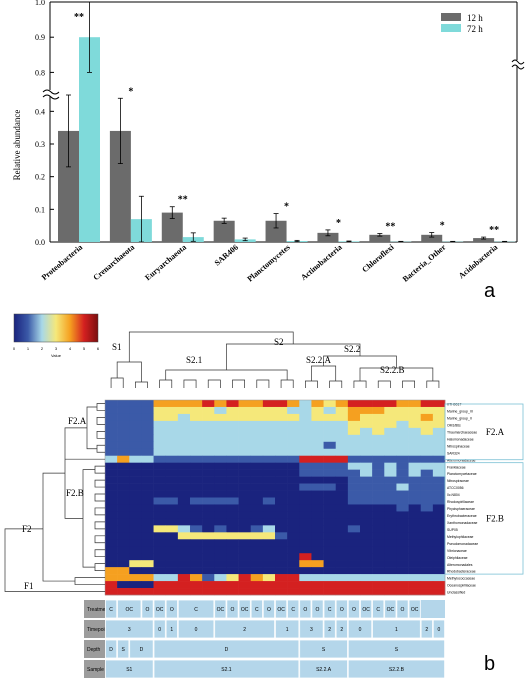  I want to click on axis-break-mark-left, so click(51, 94).